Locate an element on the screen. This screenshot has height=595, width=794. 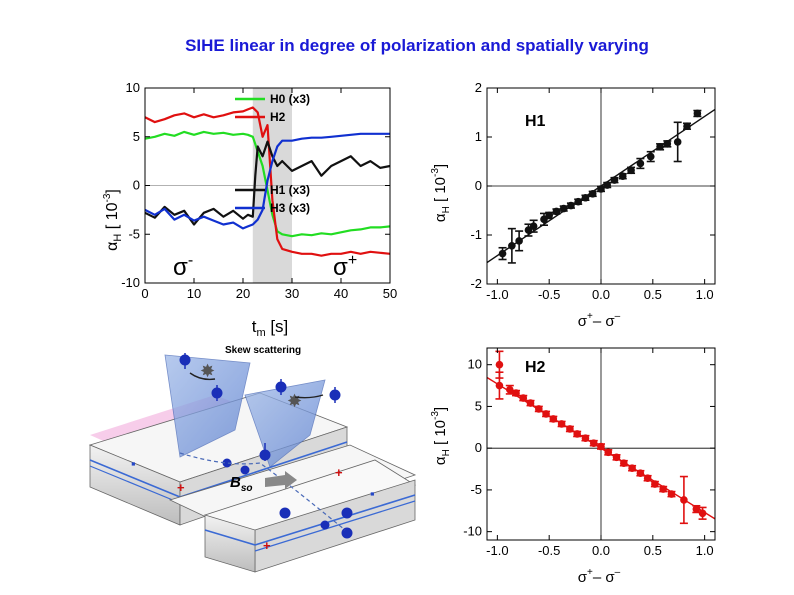
x-tick-label: -1.0 is located at coordinates (497, 294).